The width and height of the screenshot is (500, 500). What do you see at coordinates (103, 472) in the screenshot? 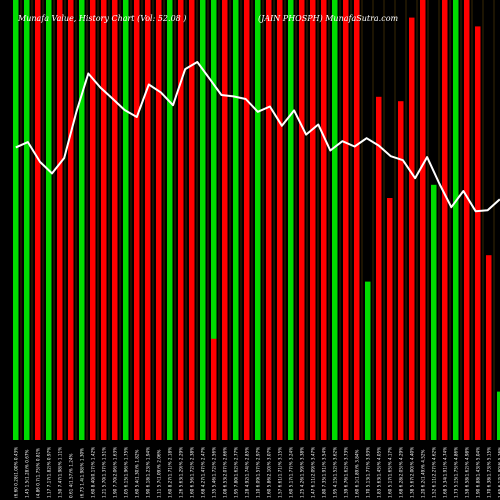
I see `x-tick-label: 1.21 5.70(1.37)% 1.51%` at bounding box center [103, 472].